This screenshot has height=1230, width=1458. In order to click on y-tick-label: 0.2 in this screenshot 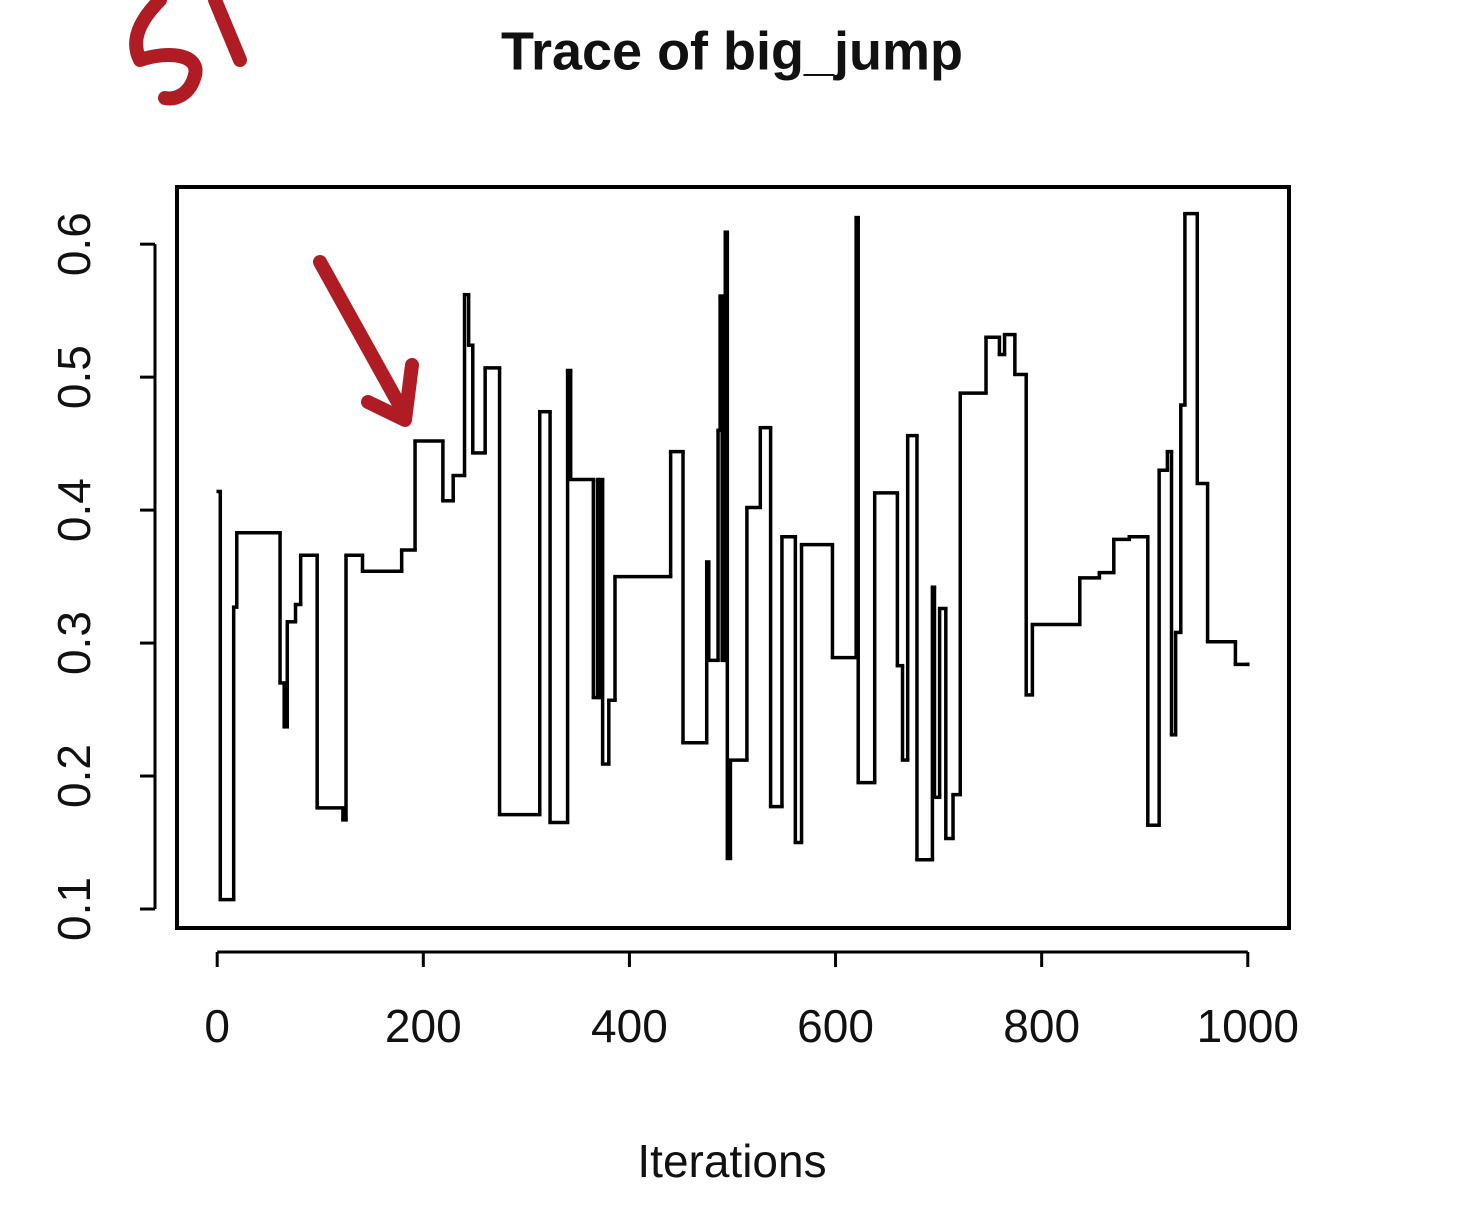, I will do `click(74, 776)`.